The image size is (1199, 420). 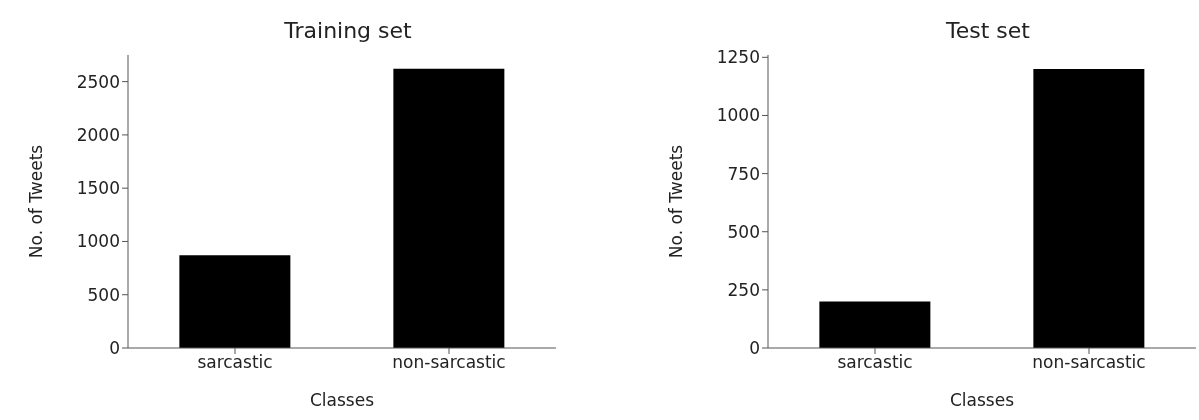 What do you see at coordinates (98, 81) in the screenshot?
I see `y-tick-label: 2500` at bounding box center [98, 81].